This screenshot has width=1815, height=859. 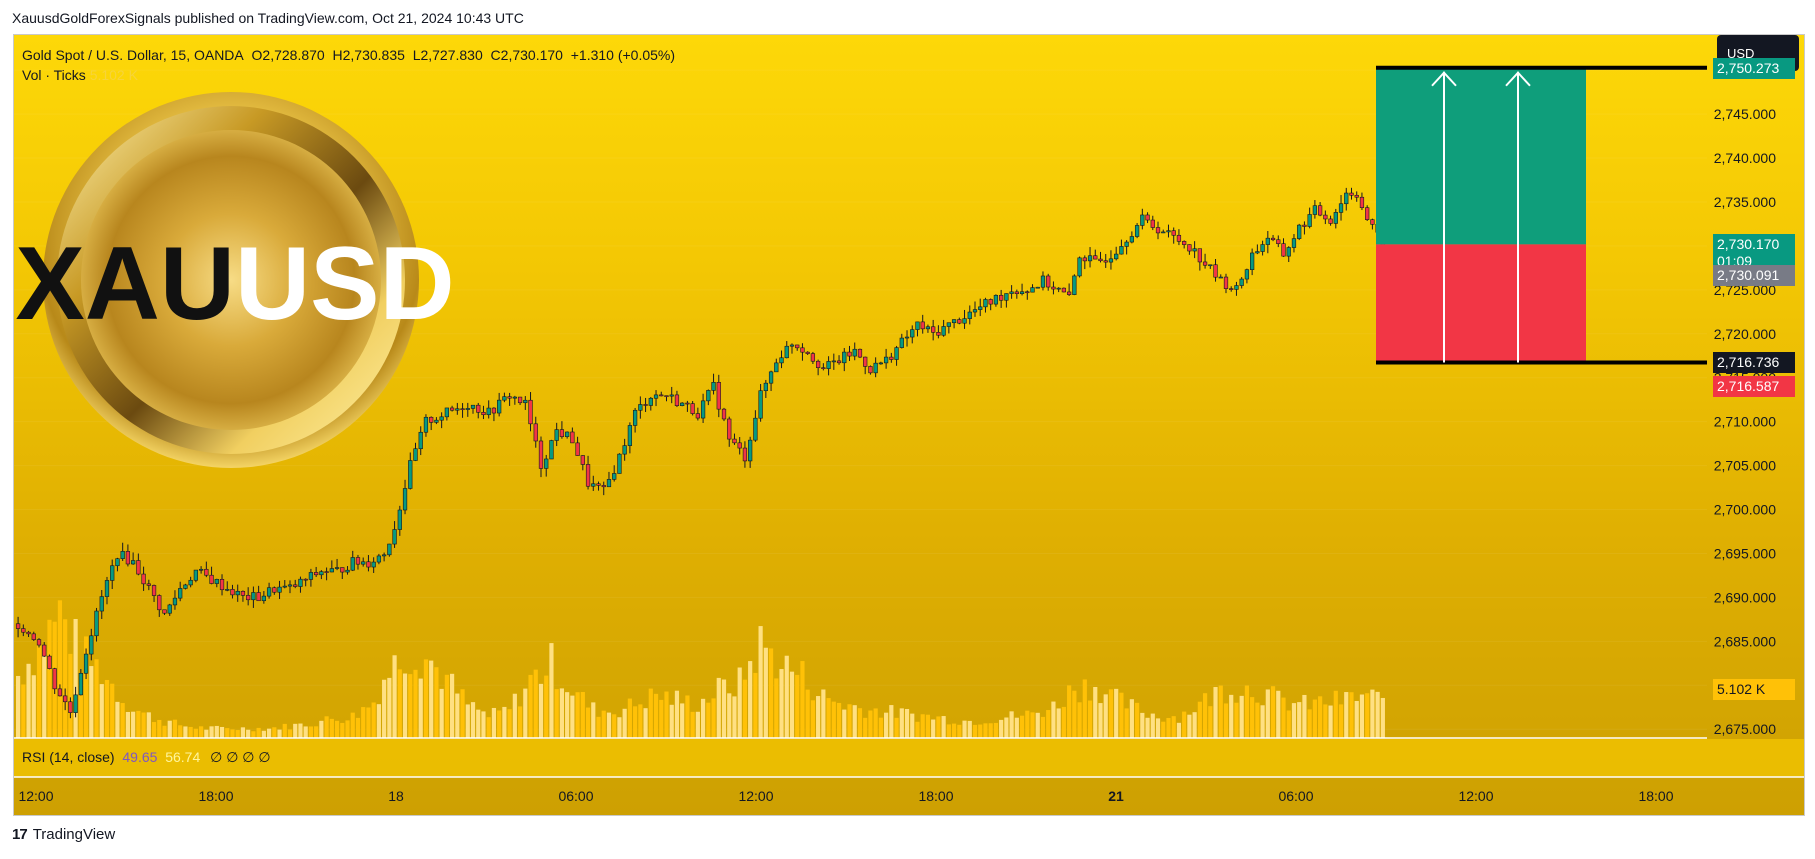 What do you see at coordinates (1541, 215) in the screenshot?
I see `long-position-tool` at bounding box center [1541, 215].